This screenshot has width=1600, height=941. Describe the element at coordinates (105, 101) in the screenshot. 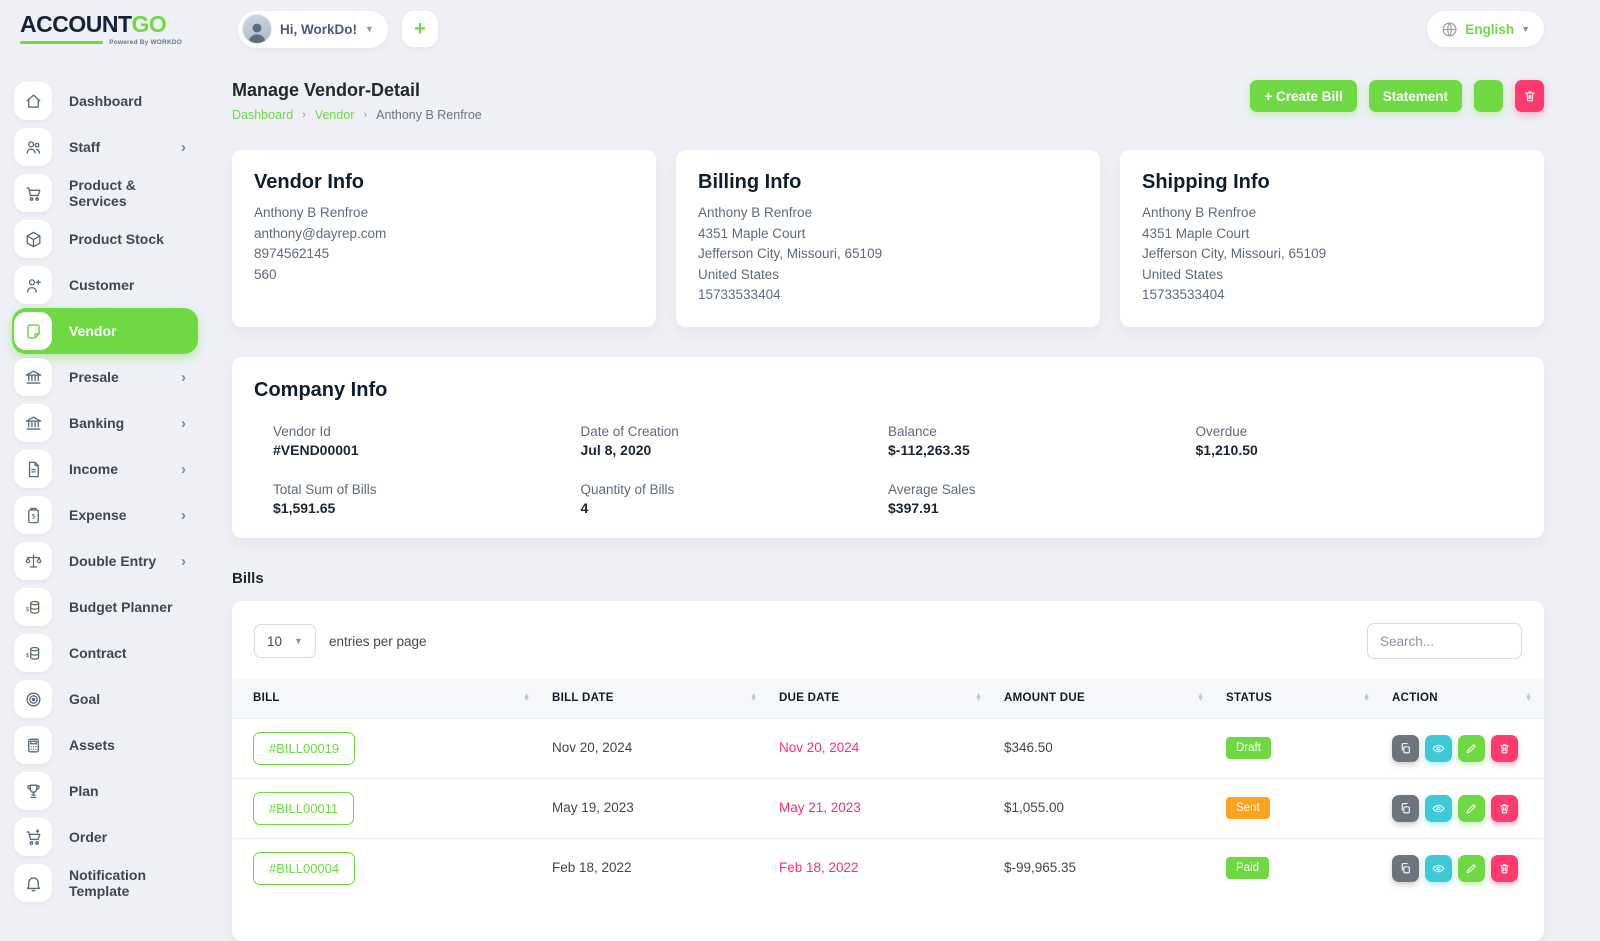

I see `sidebar-item-dashboard: Dashboard` at that location.